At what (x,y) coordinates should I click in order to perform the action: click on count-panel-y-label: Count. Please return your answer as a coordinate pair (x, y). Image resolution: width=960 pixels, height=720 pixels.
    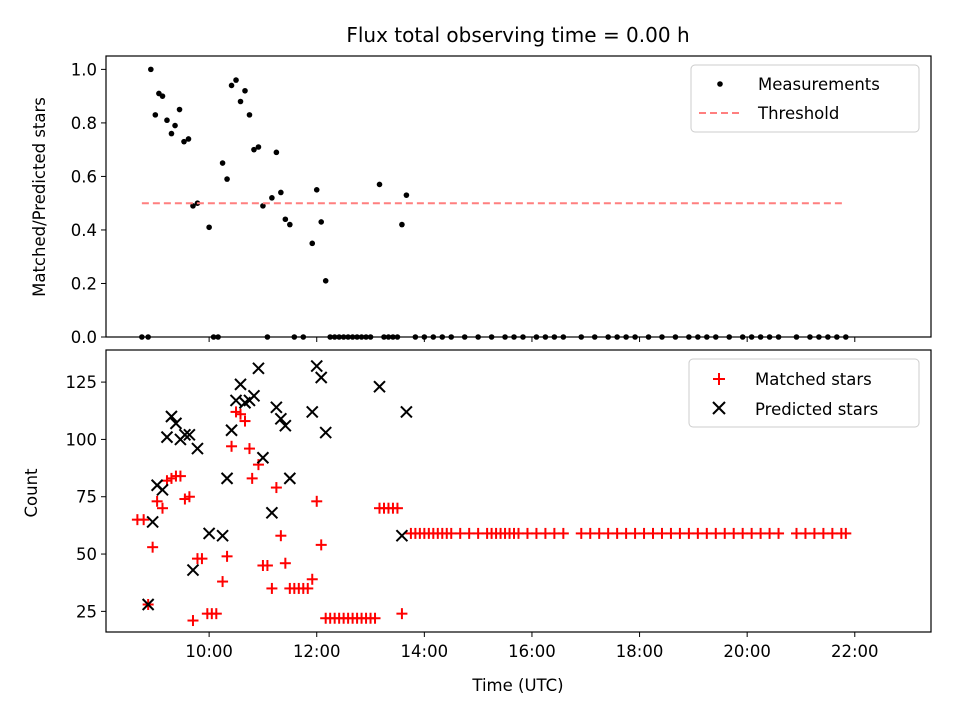
    Looking at the image, I should click on (31, 493).